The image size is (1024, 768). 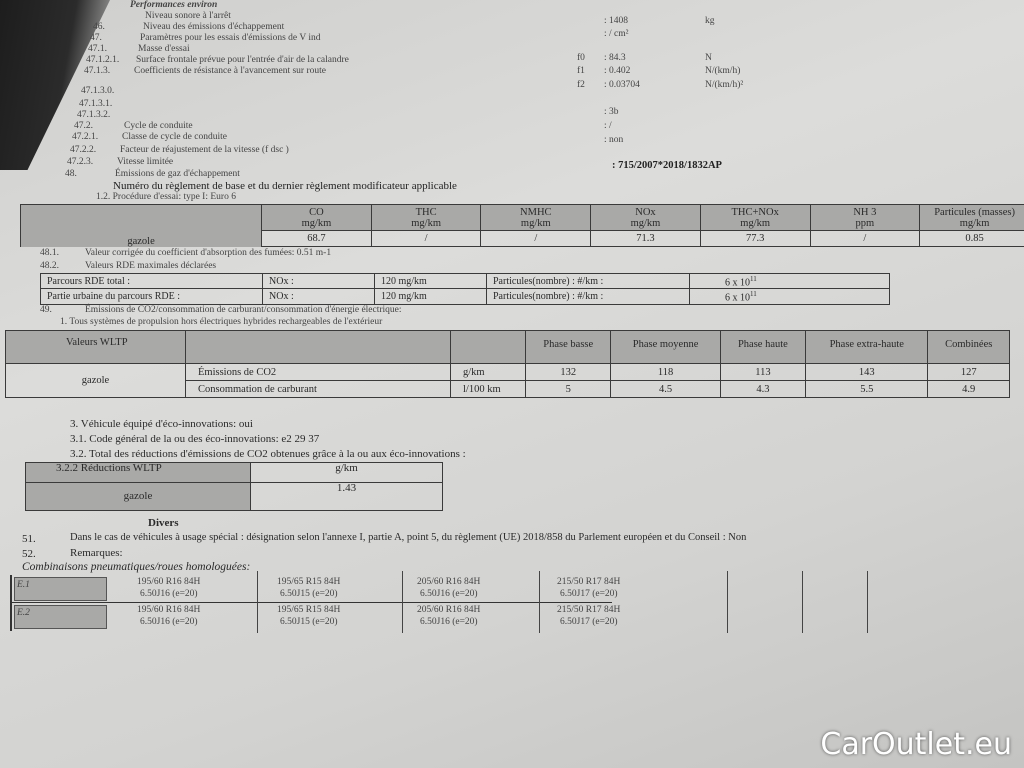 What do you see at coordinates (616, 21) in the screenshot?
I see `field-value: : 1408` at bounding box center [616, 21].